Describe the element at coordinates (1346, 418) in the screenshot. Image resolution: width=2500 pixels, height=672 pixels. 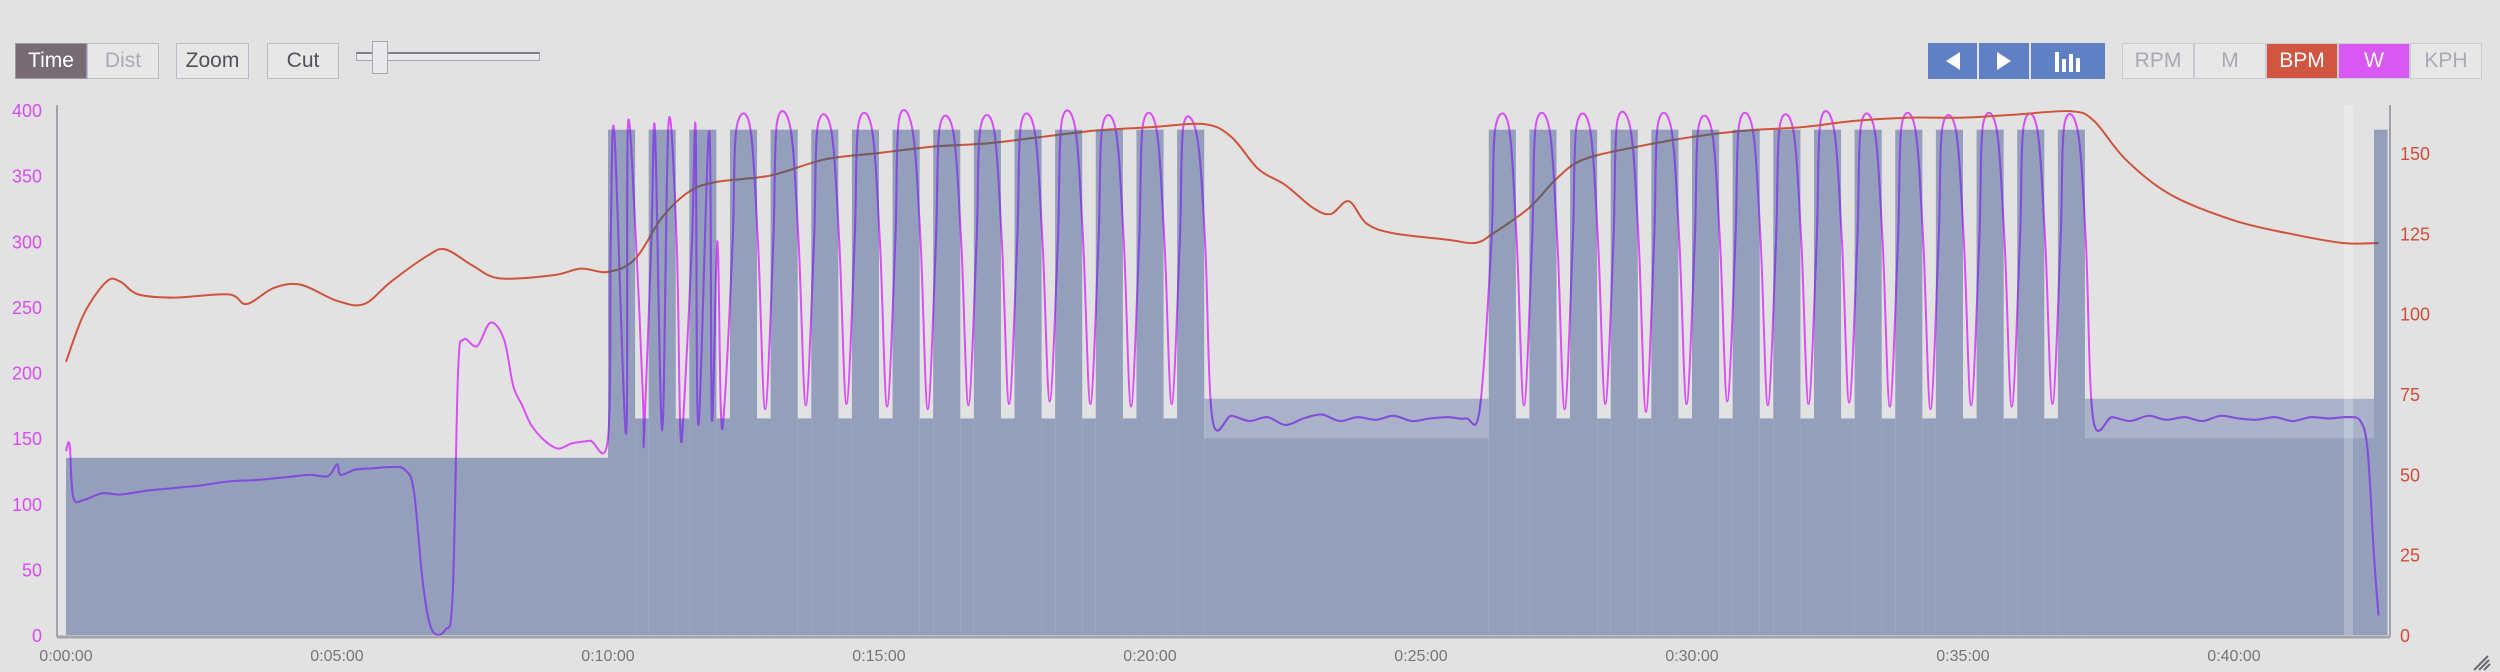
I see `target-range-band` at that location.